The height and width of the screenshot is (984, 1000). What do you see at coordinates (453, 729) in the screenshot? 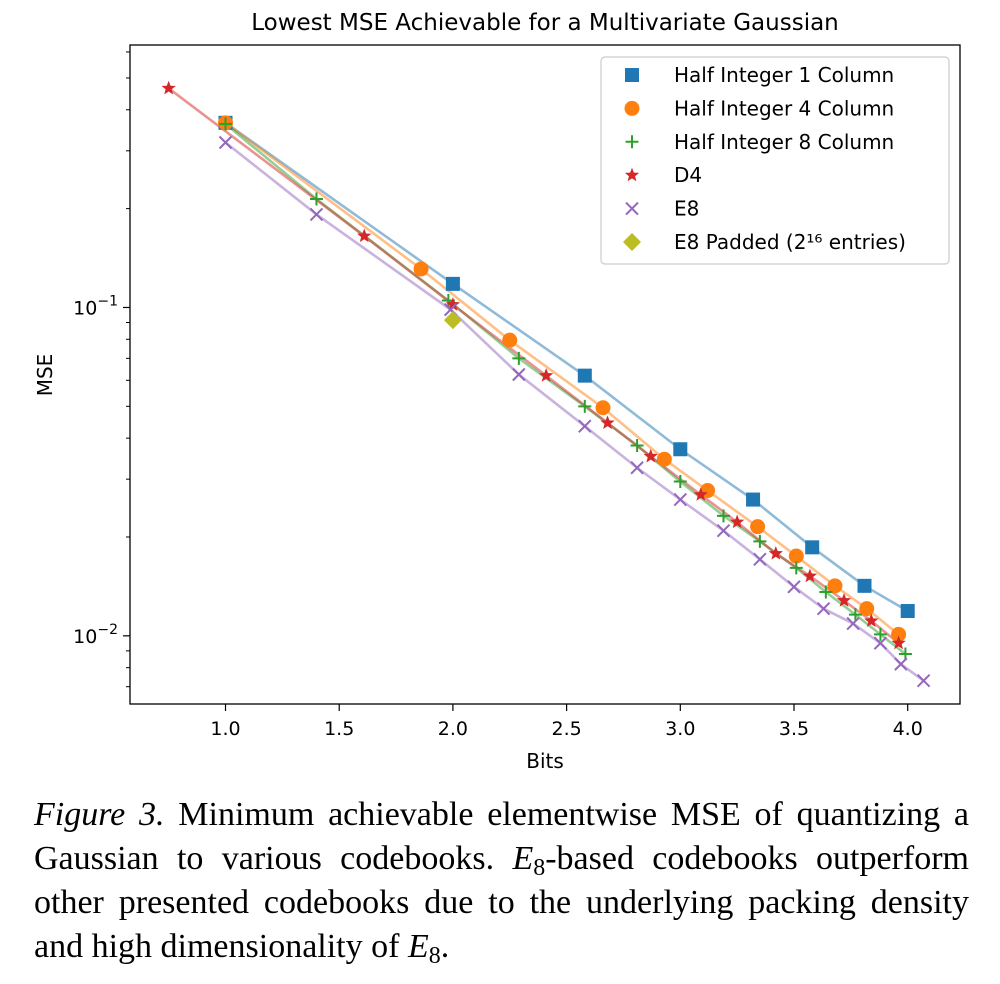
I see `x-tick-label-2: 2.0` at bounding box center [453, 729].